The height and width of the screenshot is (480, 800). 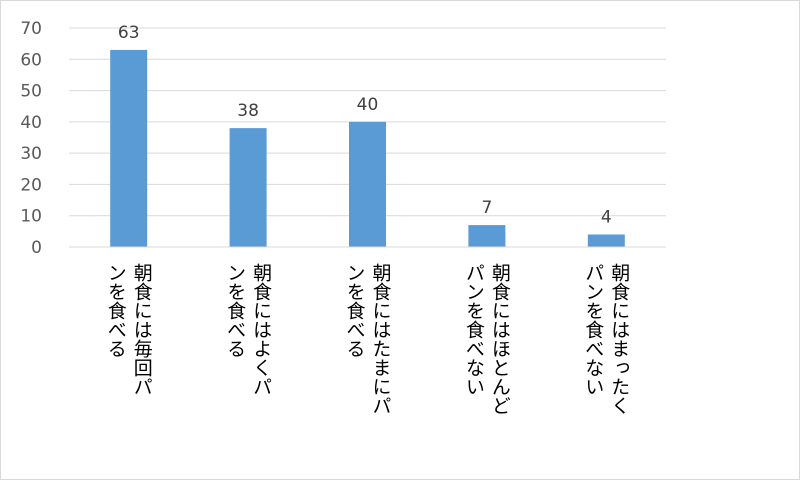 I want to click on x-tick-label: 朝食にはほとんど パンを食べない, so click(x=487, y=363).